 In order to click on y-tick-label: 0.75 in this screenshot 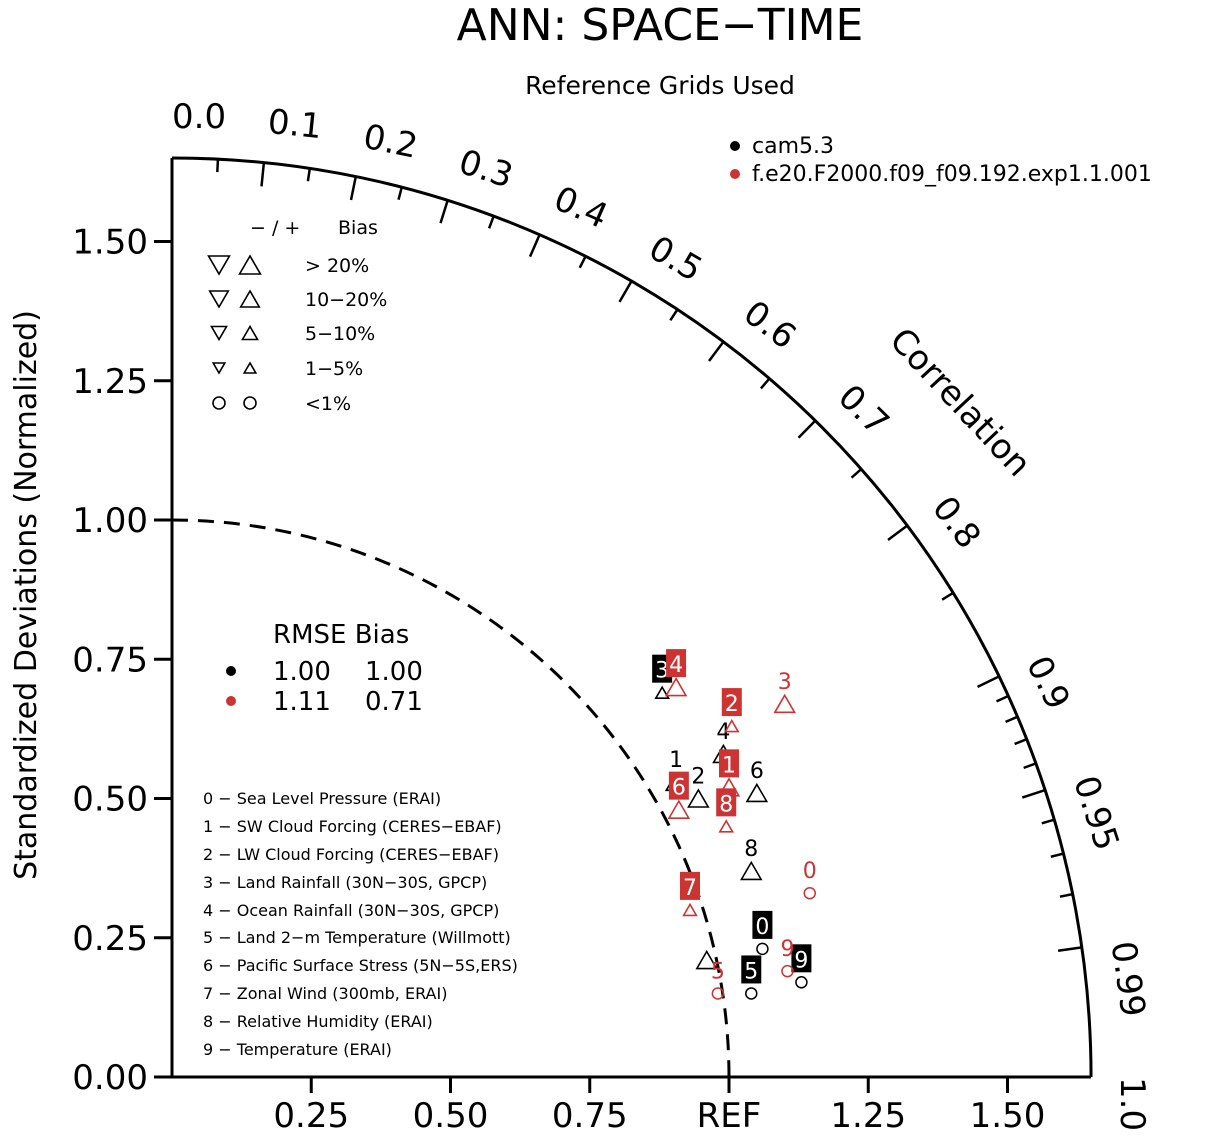, I will do `click(110, 660)`.